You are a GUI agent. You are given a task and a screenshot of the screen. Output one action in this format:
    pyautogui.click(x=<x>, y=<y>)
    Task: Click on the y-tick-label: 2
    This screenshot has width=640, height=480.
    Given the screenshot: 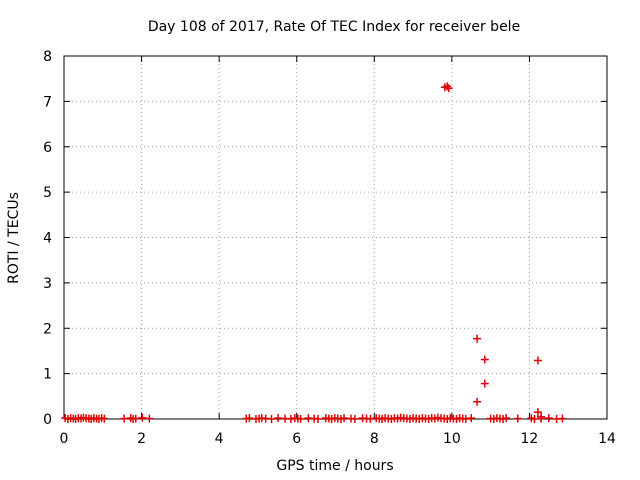 What is the action you would take?
    pyautogui.click(x=47, y=329)
    